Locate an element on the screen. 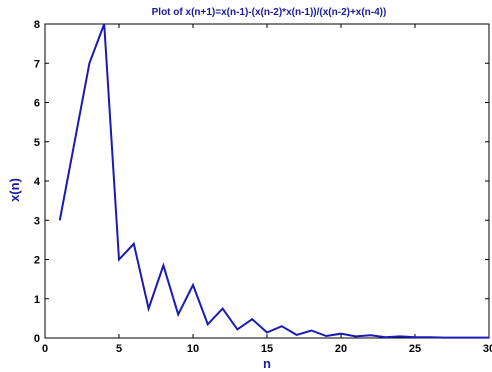 The height and width of the screenshot is (372, 492). x-tick-label: 0 is located at coordinates (45, 349).